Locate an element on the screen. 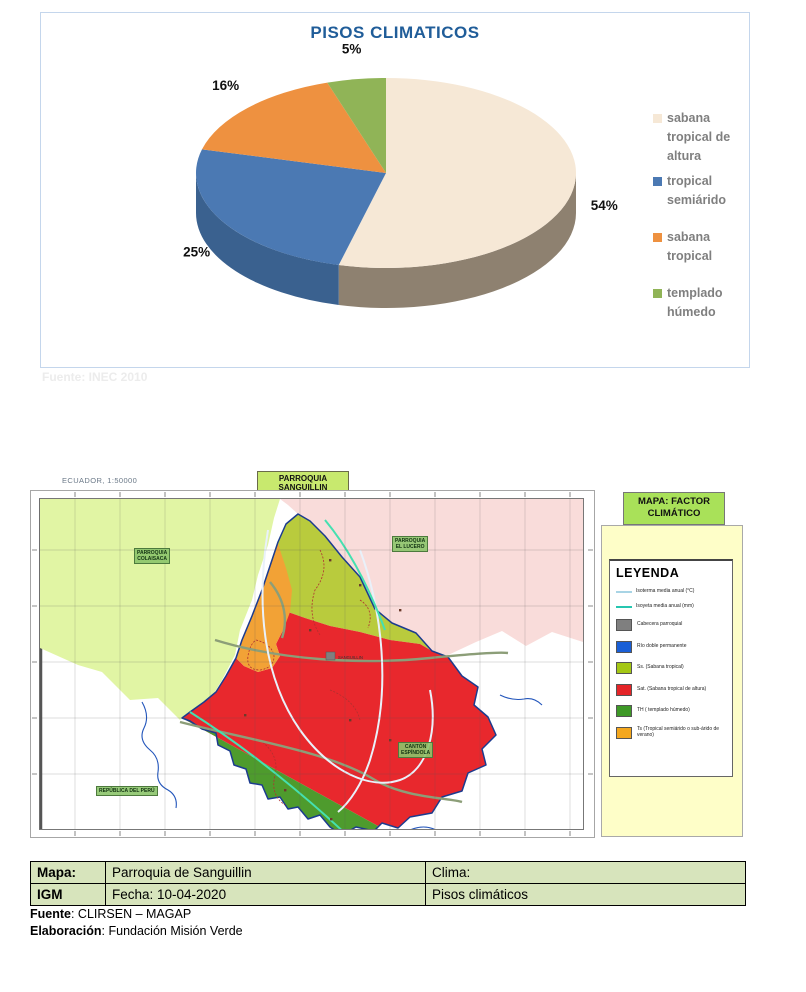  map-scale-note: ECUADOR, 1:50000 is located at coordinates (100, 480).